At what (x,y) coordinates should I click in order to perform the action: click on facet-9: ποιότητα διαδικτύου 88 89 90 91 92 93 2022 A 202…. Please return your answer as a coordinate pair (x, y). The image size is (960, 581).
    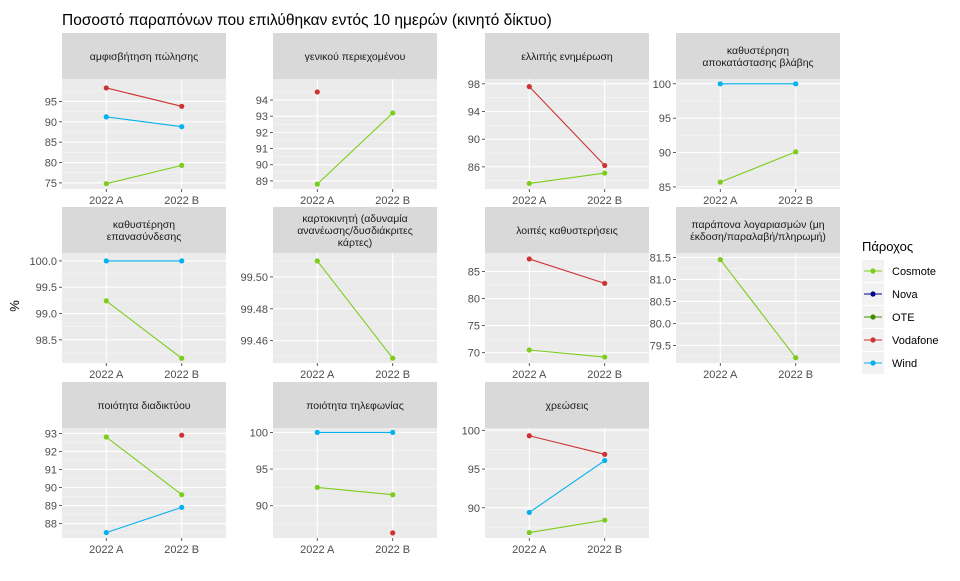
    Looking at the image, I should click on (135, 469).